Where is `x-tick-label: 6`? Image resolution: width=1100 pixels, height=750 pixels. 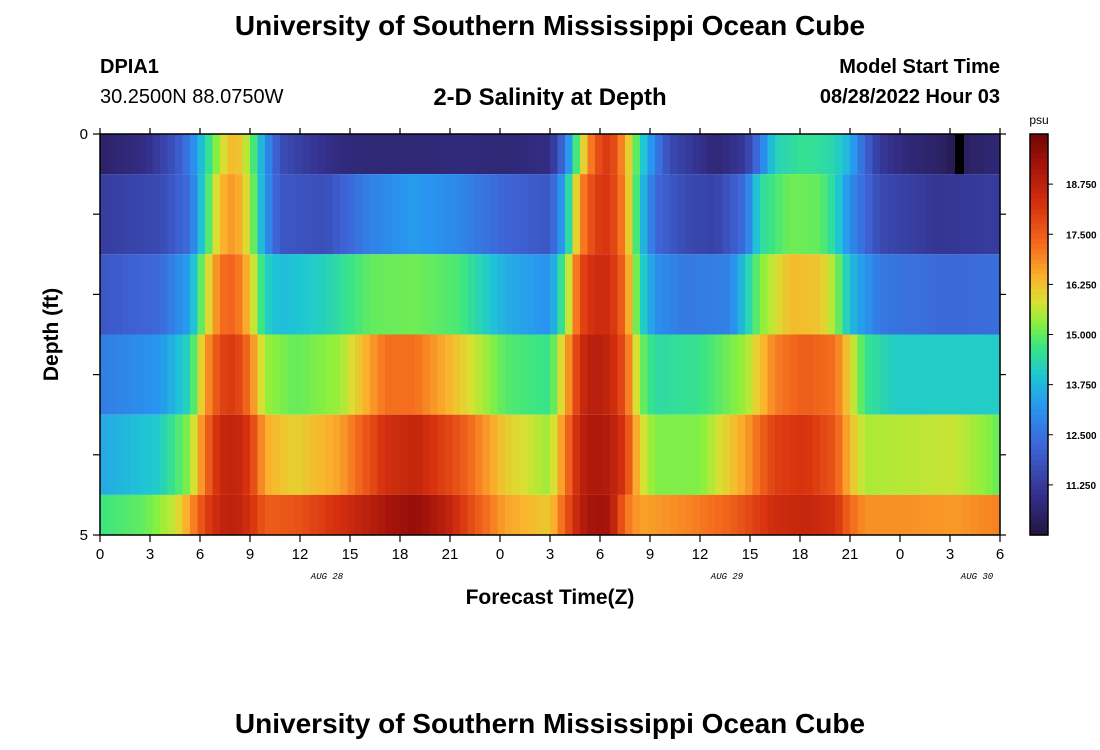 x-tick-label: 6 is located at coordinates (1000, 554).